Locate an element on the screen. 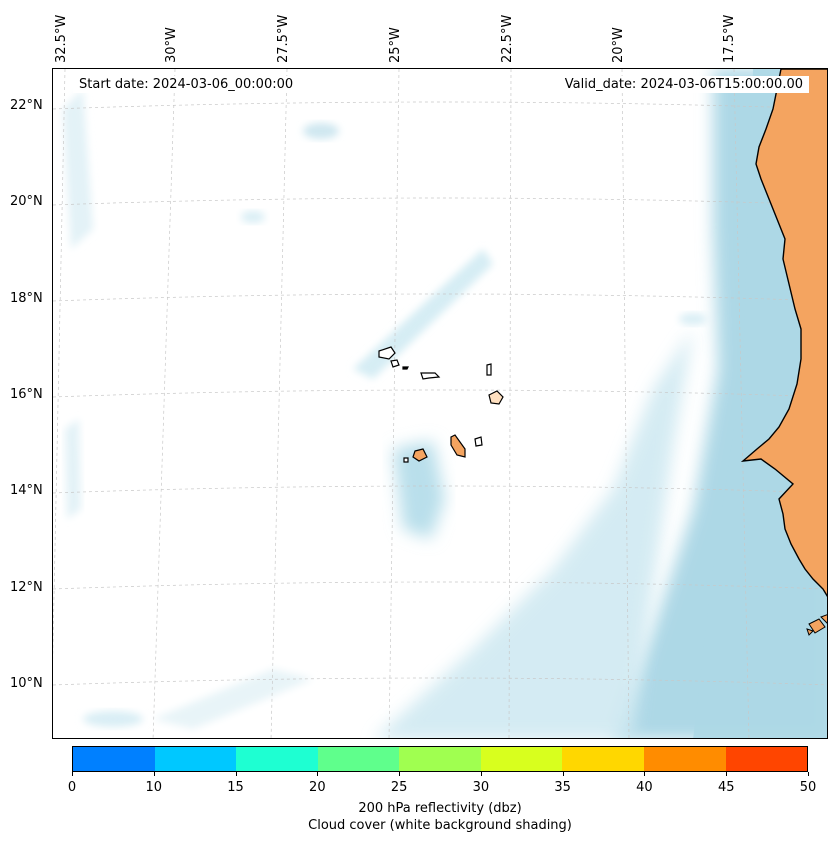 This screenshot has height=843, width=837. lon-label-17.5w: 17.5°W is located at coordinates (729, 38).